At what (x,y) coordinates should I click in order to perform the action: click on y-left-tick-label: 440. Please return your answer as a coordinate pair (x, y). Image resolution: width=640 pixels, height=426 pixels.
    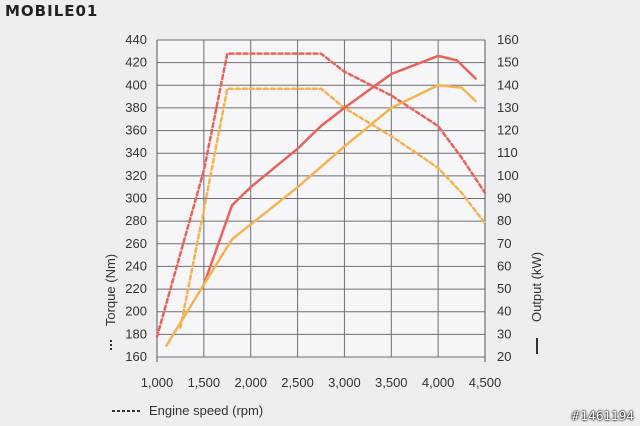
    Looking at the image, I should click on (136, 39).